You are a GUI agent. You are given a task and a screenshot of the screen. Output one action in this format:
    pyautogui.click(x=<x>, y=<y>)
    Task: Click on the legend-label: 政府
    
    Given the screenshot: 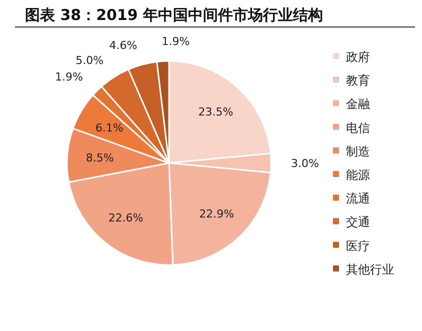 What is the action you would take?
    pyautogui.click(x=358, y=57)
    